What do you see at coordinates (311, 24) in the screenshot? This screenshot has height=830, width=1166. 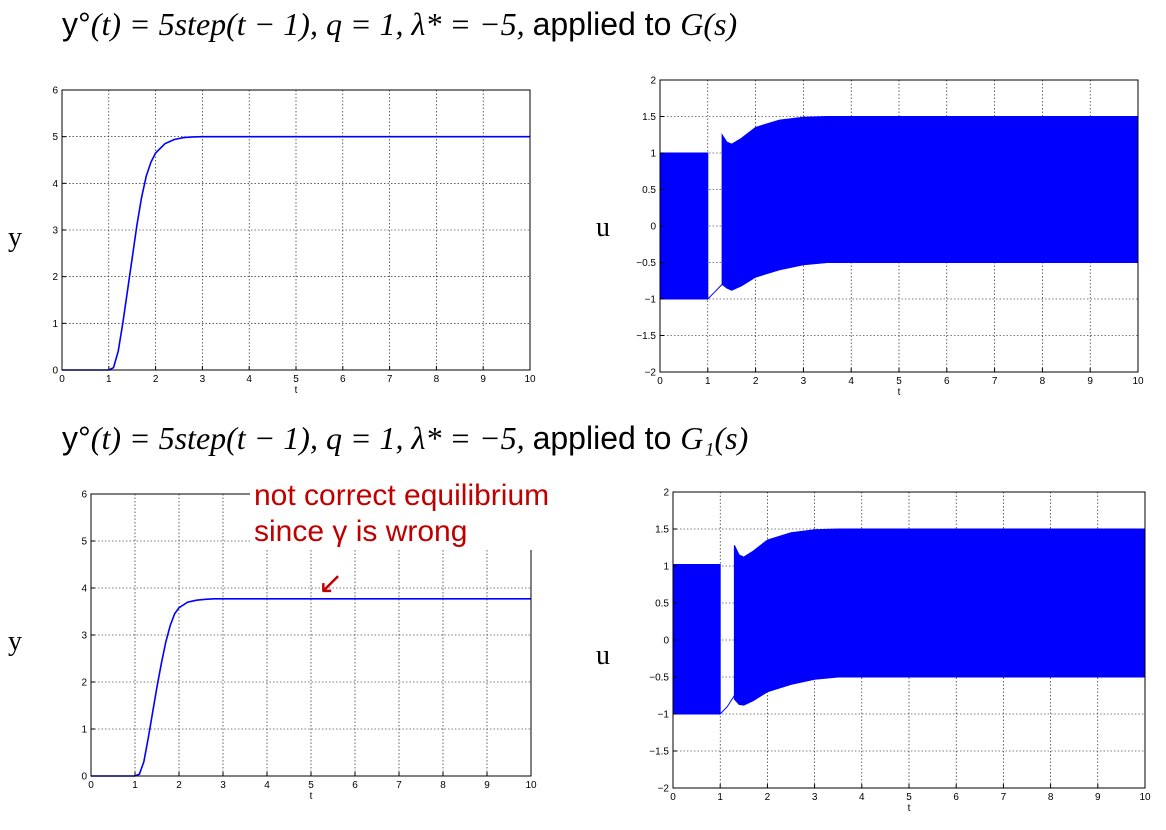 I see `title-top-expr: (t) = 5step(t − 1), q = 1, λ* = −5,` at bounding box center [311, 24].